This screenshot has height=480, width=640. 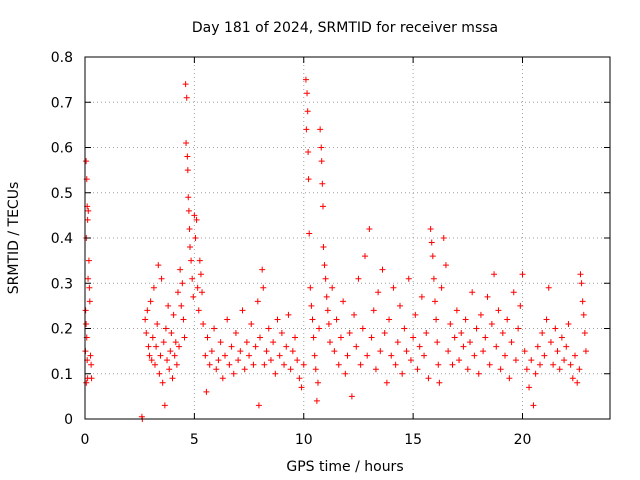 I want to click on x-tick-label: 15, so click(x=413, y=440).